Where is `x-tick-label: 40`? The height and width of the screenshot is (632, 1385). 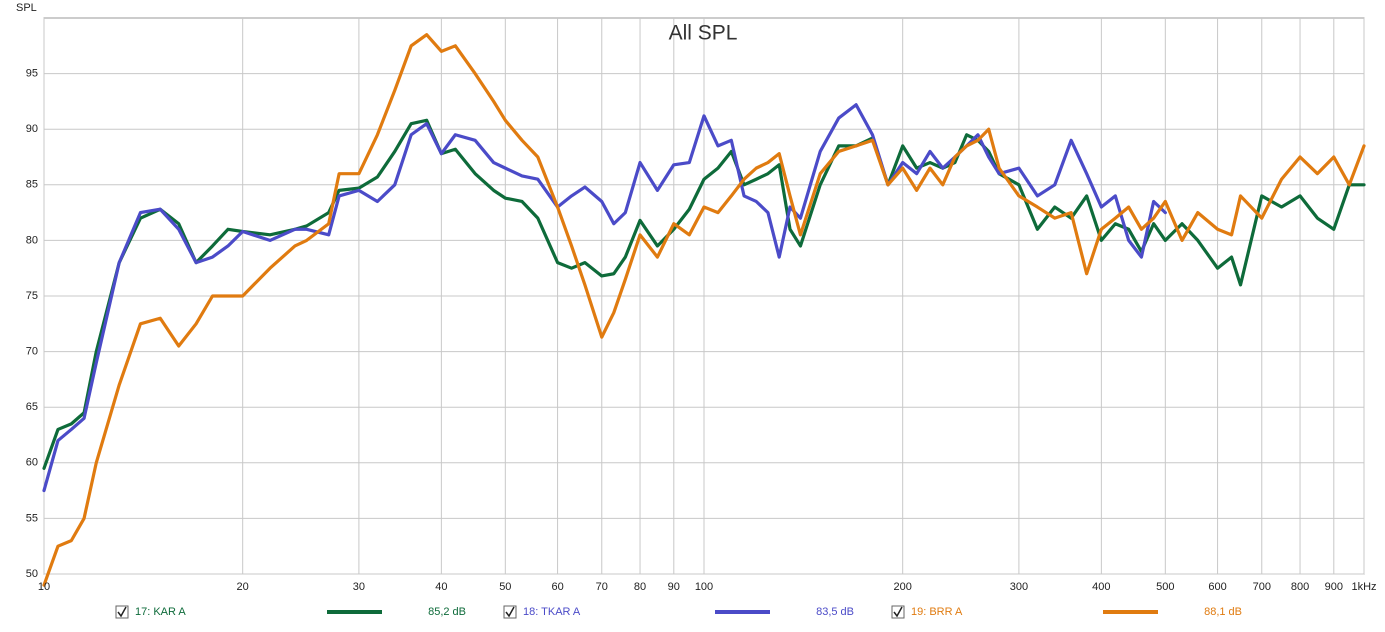
x-tick-label: 40 is located at coordinates (441, 587).